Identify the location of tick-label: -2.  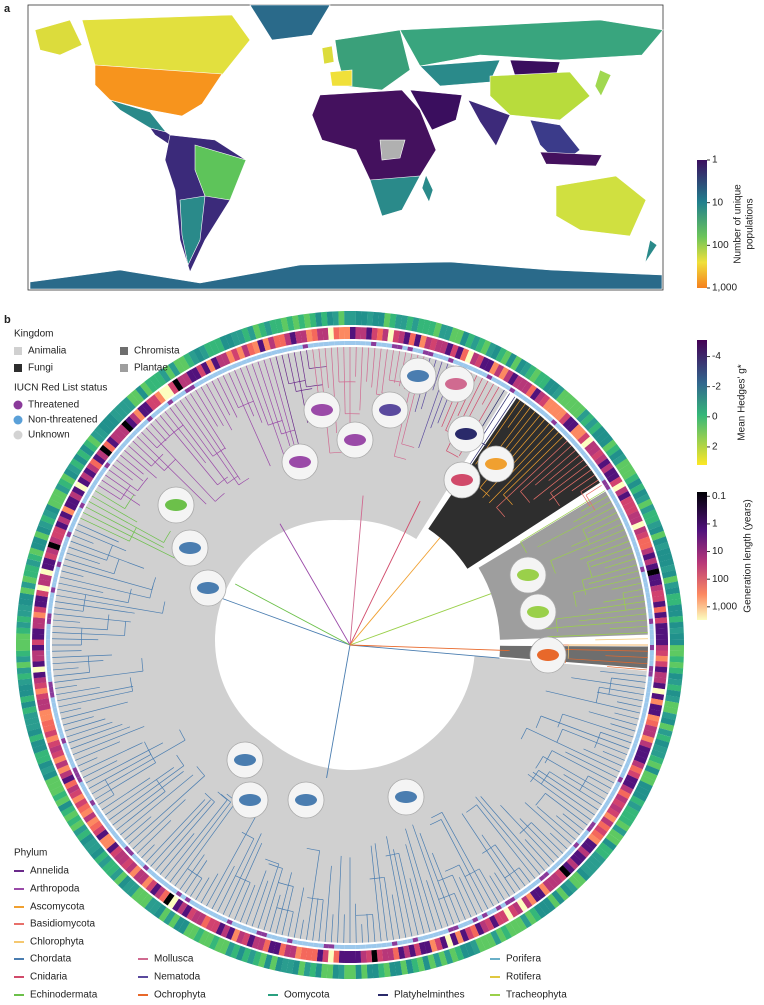
(716, 386).